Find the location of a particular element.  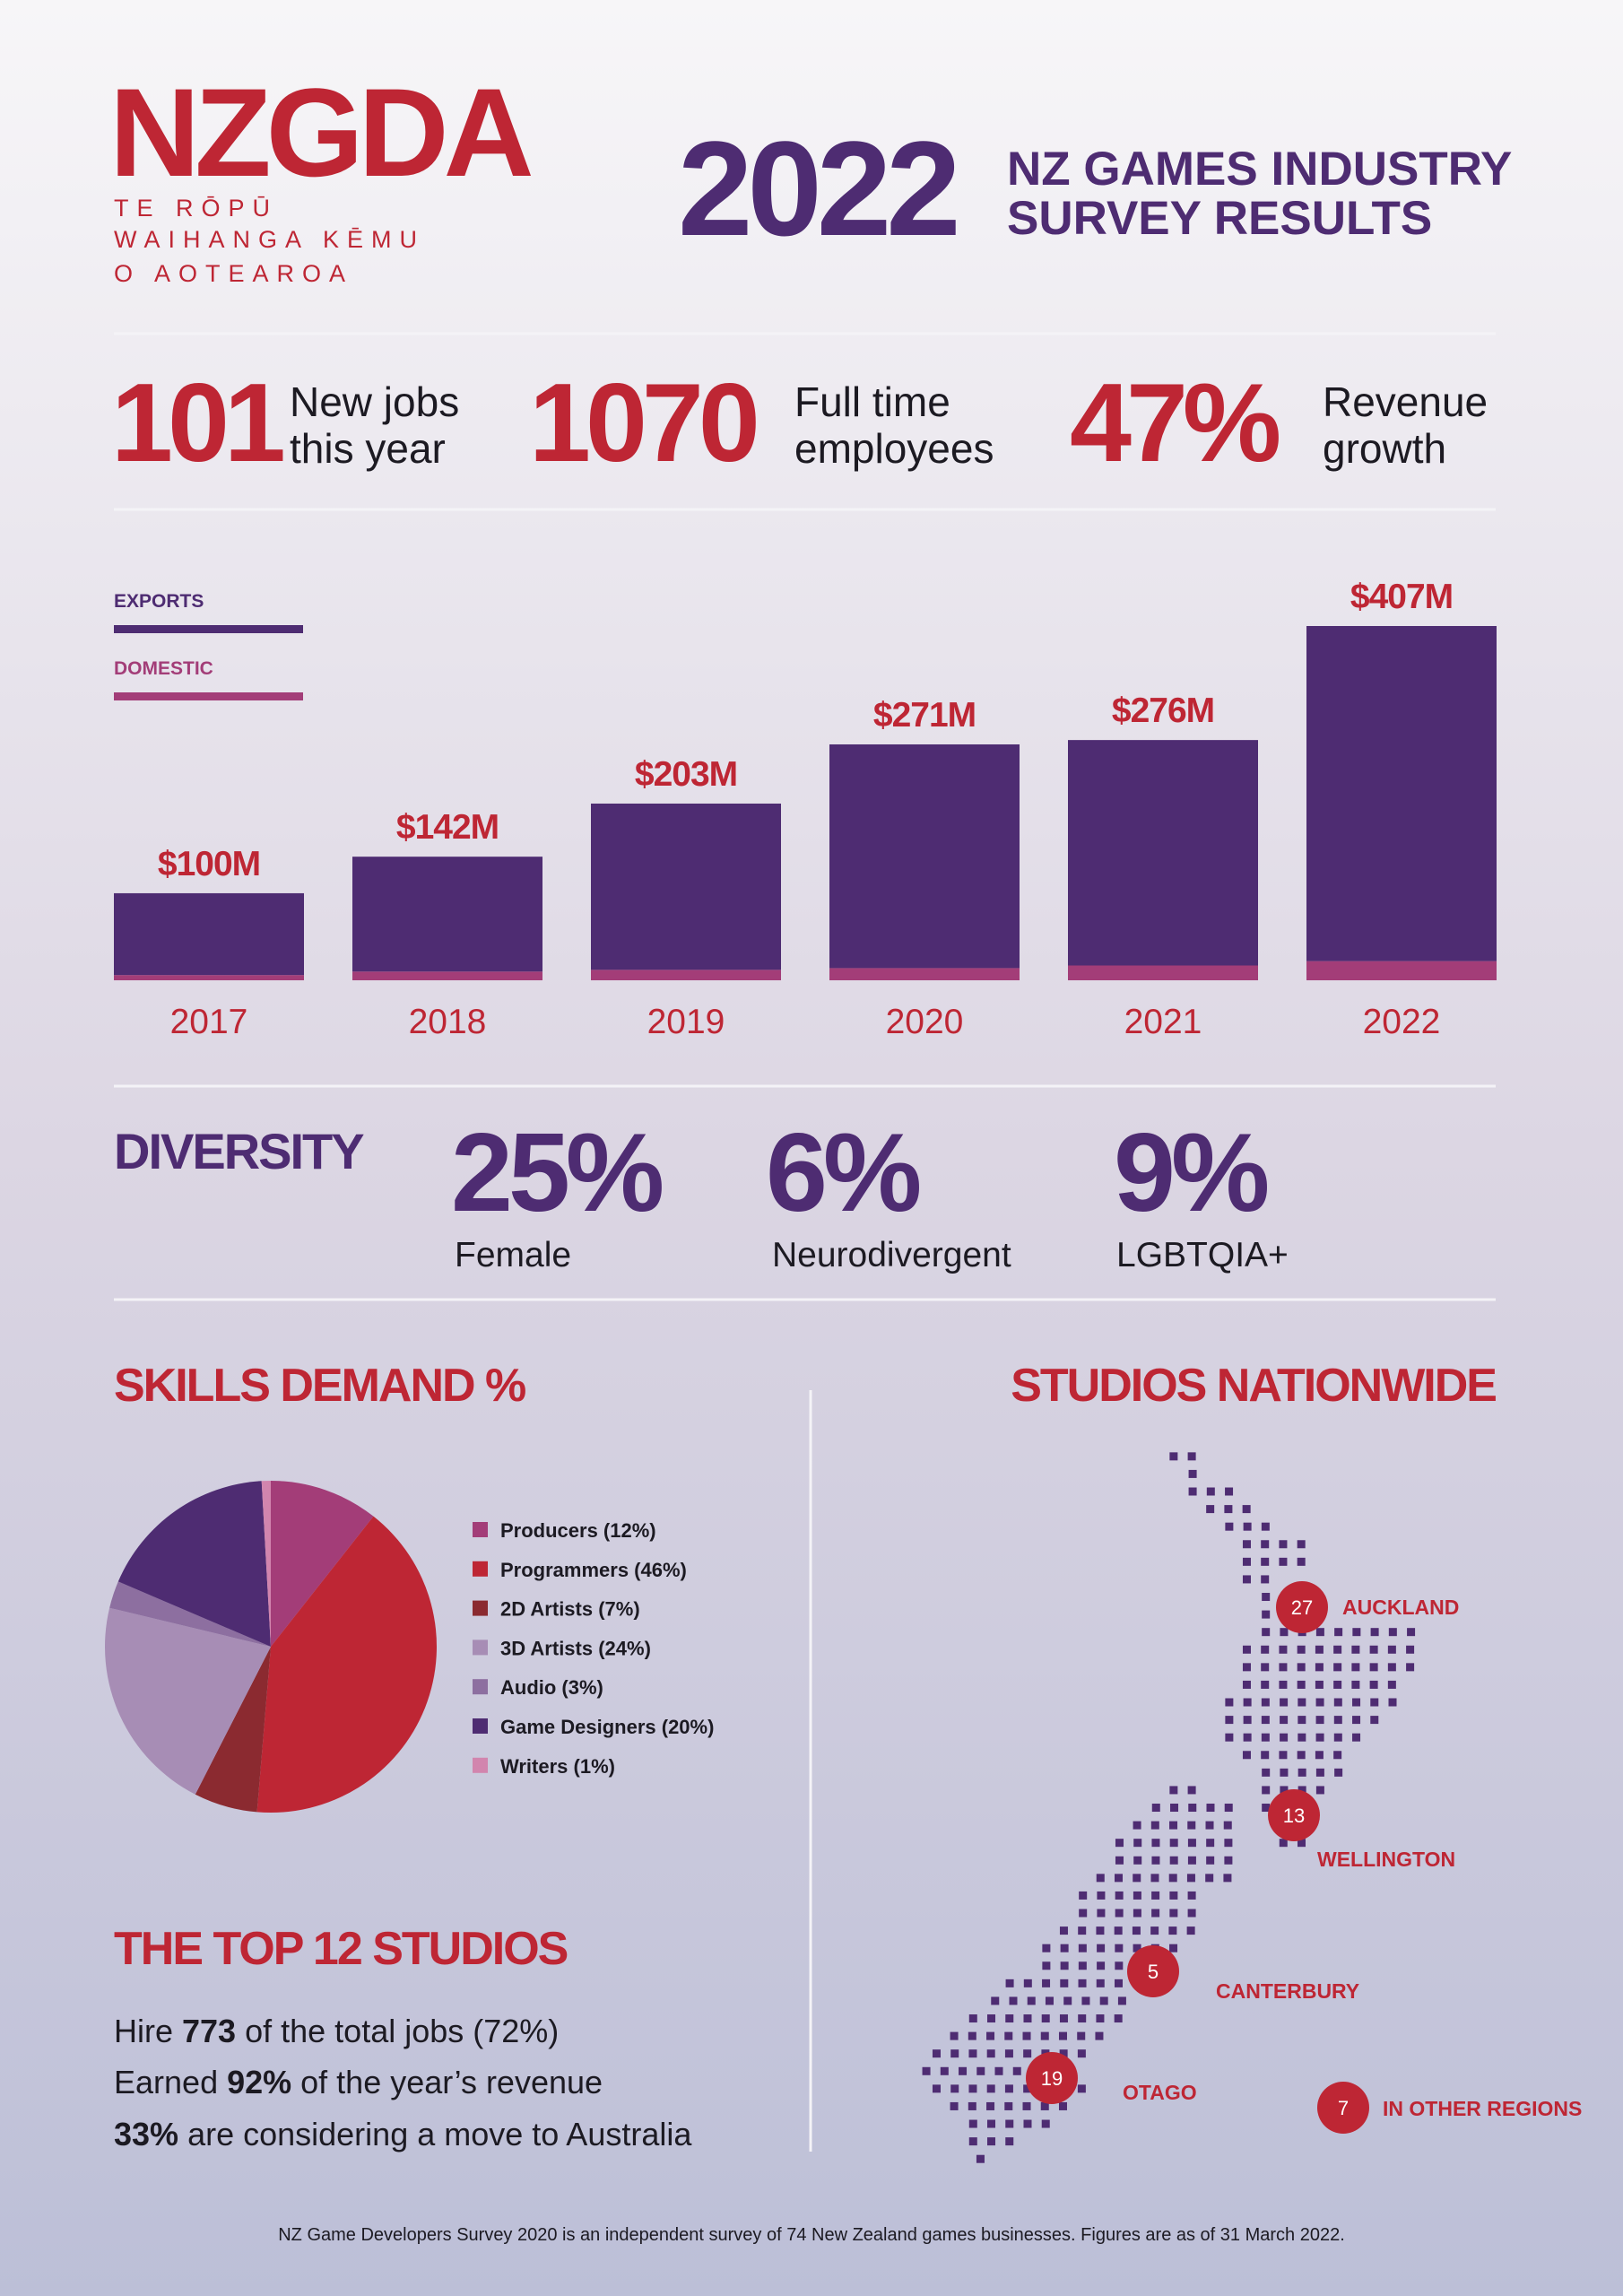

text: are considering a move to Australia is located at coordinates (435, 2134).